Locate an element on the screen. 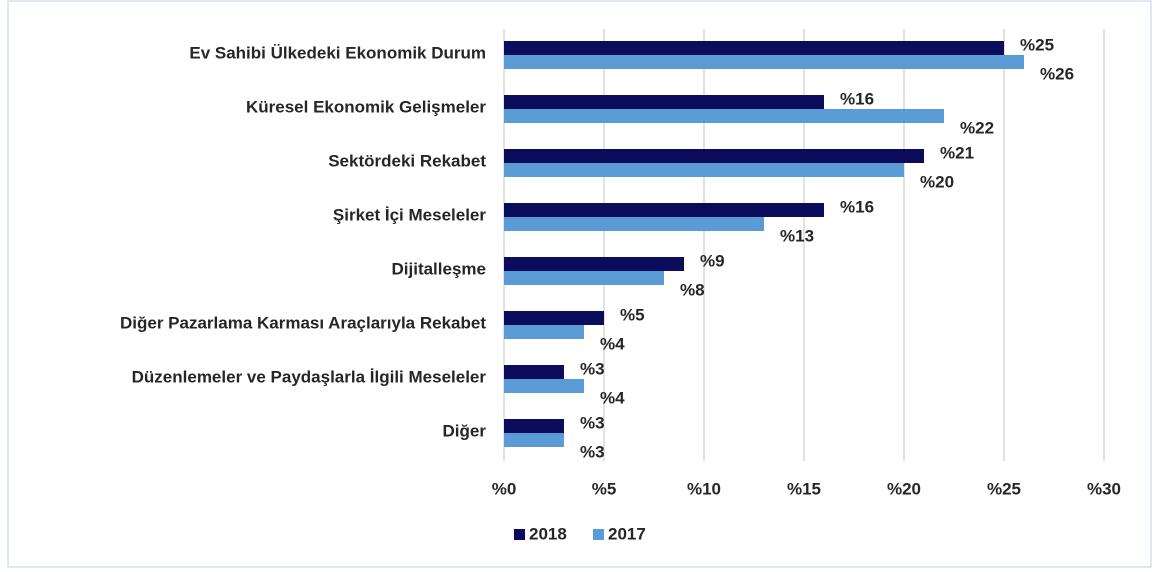  value-label: %21 is located at coordinates (957, 152).